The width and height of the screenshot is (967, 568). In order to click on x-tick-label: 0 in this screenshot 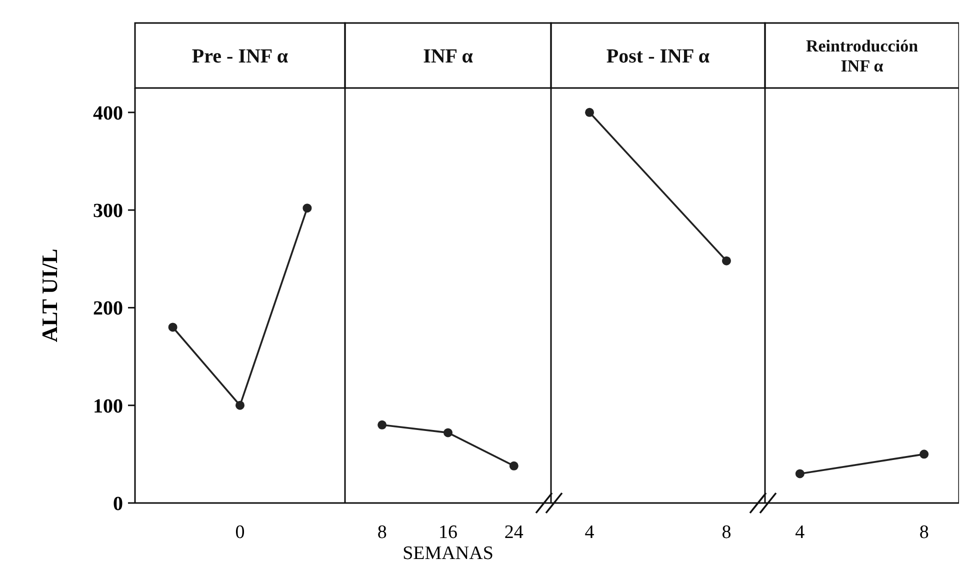, I will do `click(240, 532)`.